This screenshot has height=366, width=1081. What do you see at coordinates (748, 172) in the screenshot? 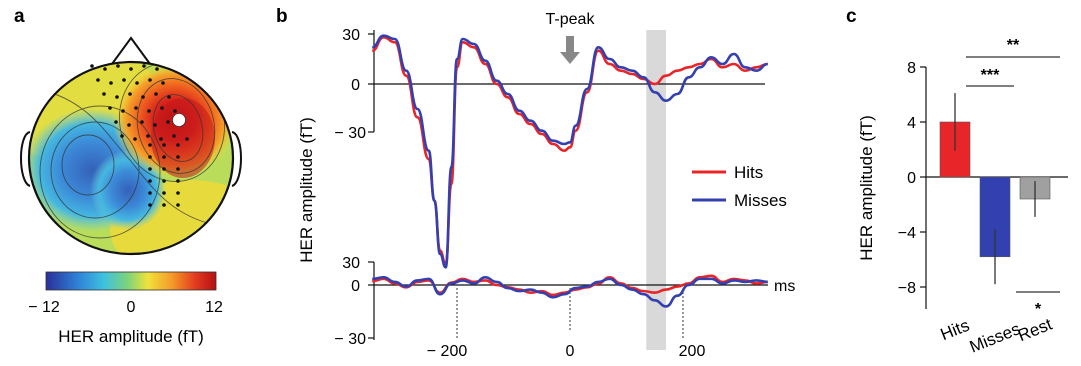
I see `legend-hits-label: Hits` at bounding box center [748, 172].